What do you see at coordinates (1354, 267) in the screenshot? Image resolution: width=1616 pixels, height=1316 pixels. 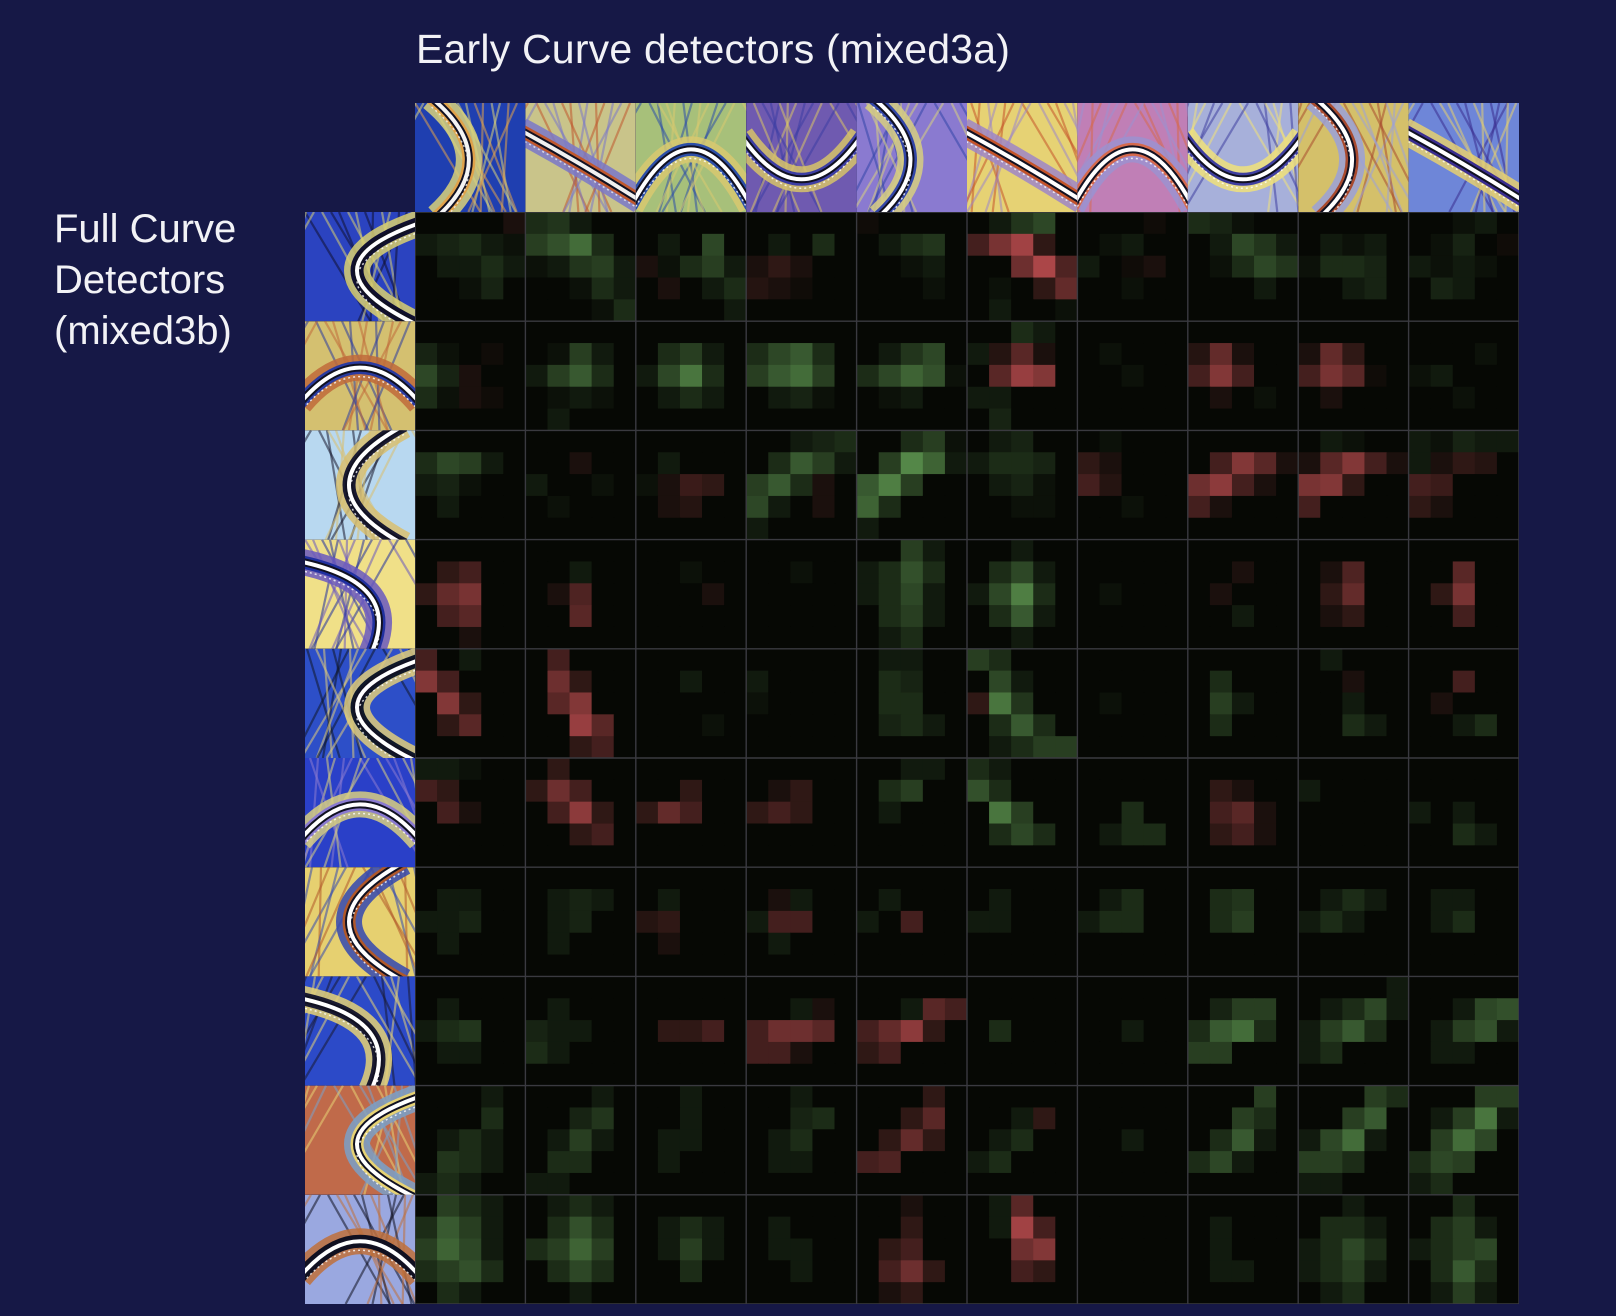 I see `weight-kernel-r1-c9` at bounding box center [1354, 267].